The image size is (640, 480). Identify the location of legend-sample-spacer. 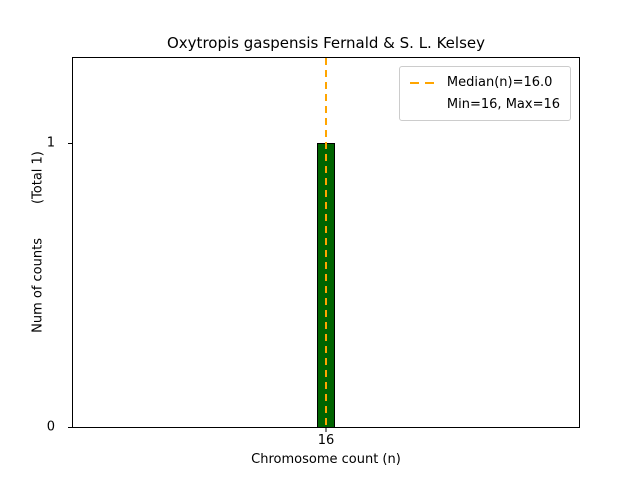
(424, 105).